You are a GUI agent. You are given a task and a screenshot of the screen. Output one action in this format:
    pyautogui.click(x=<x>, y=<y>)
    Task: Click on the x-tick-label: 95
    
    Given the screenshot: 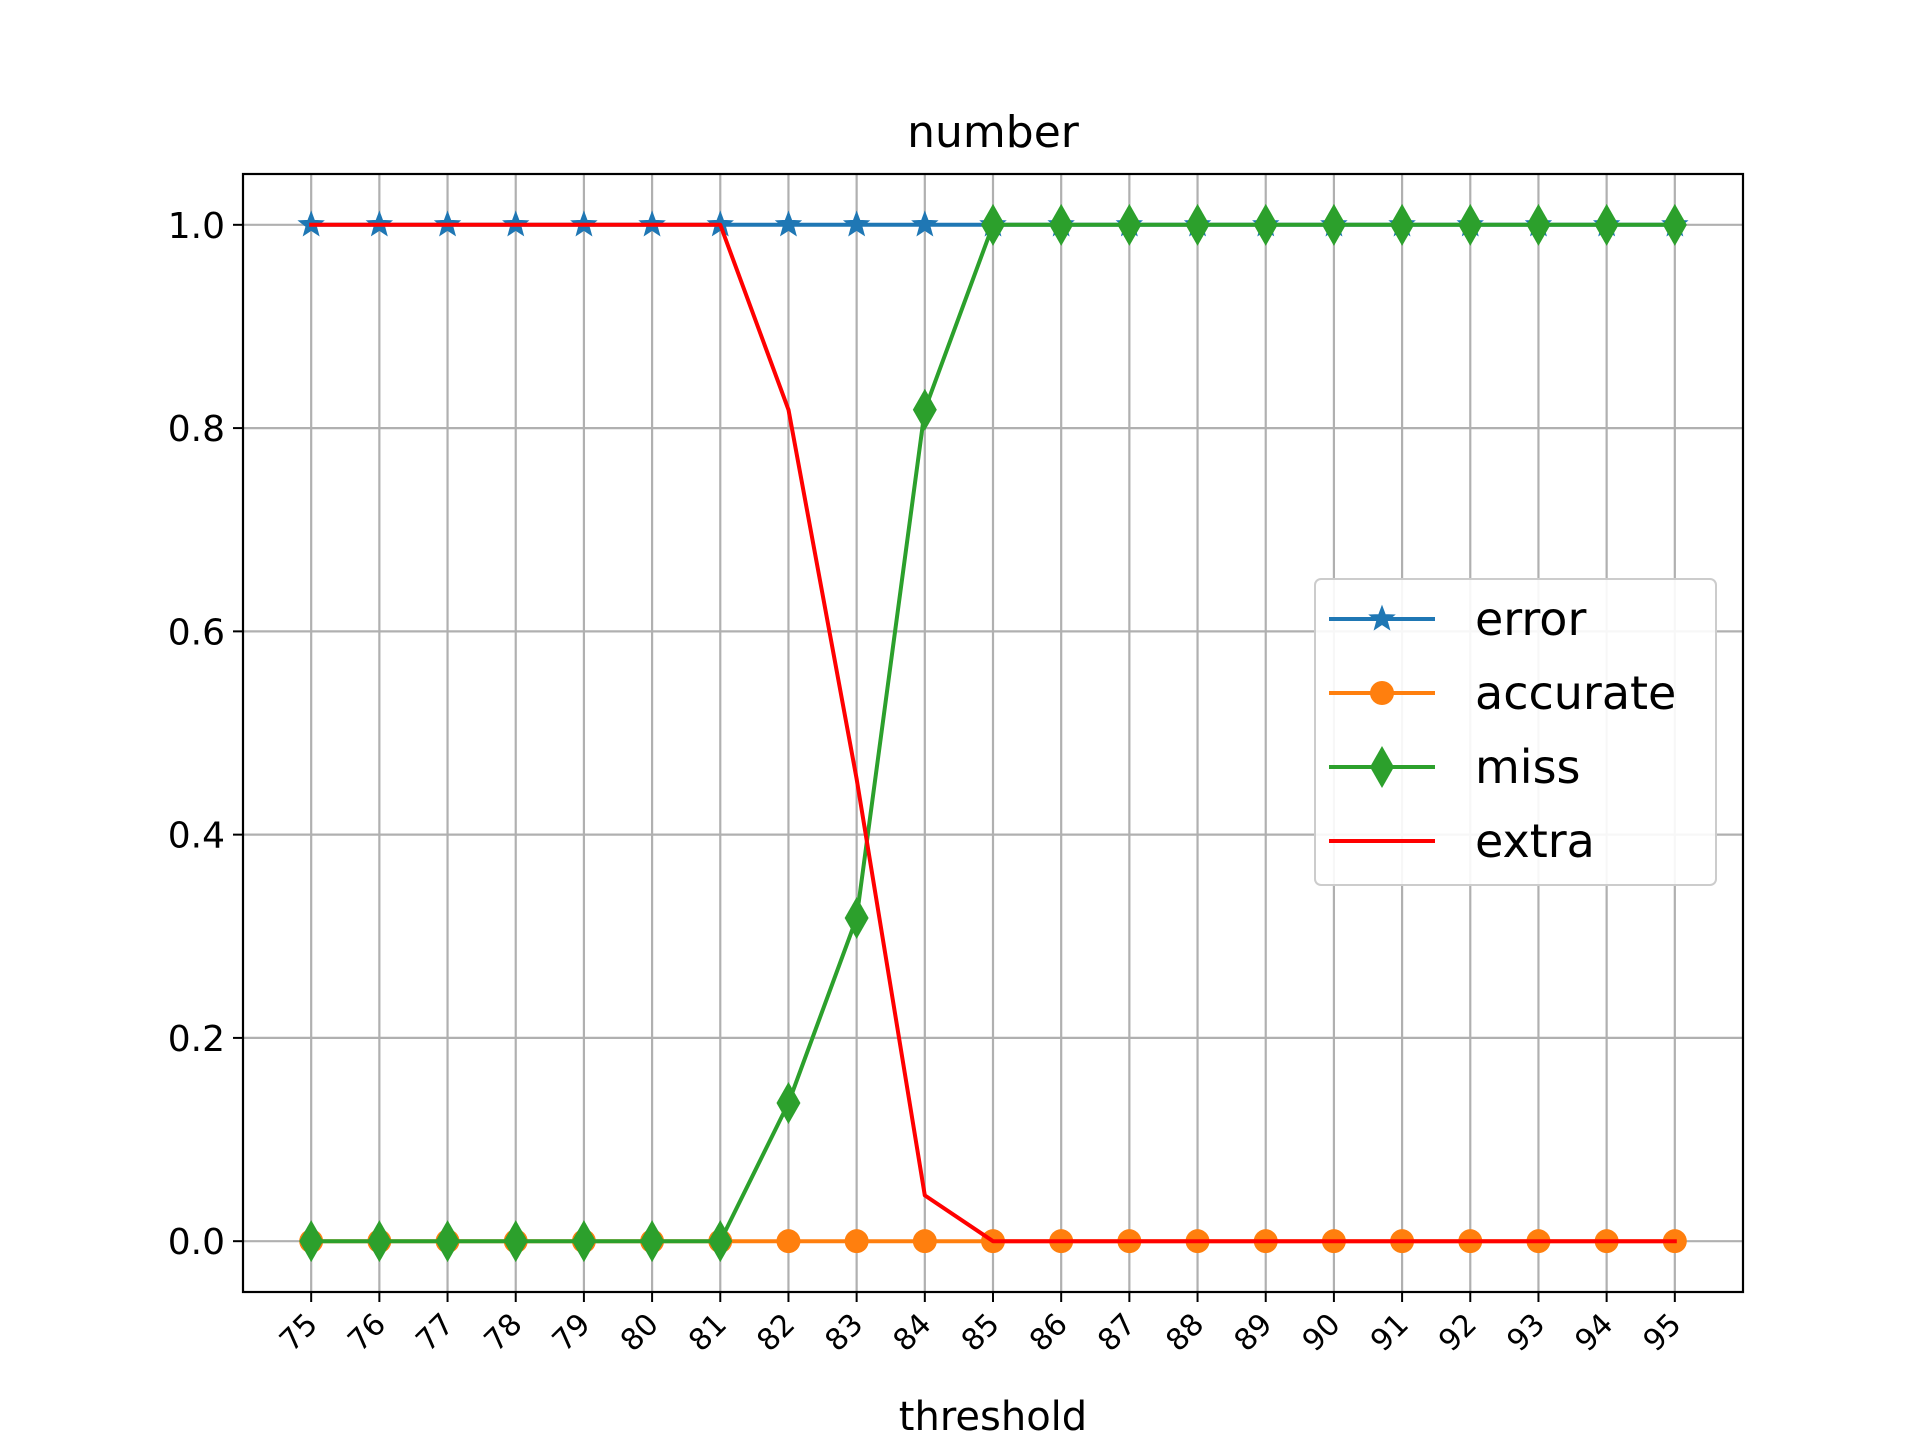 What is the action you would take?
    pyautogui.click(x=1663, y=1333)
    